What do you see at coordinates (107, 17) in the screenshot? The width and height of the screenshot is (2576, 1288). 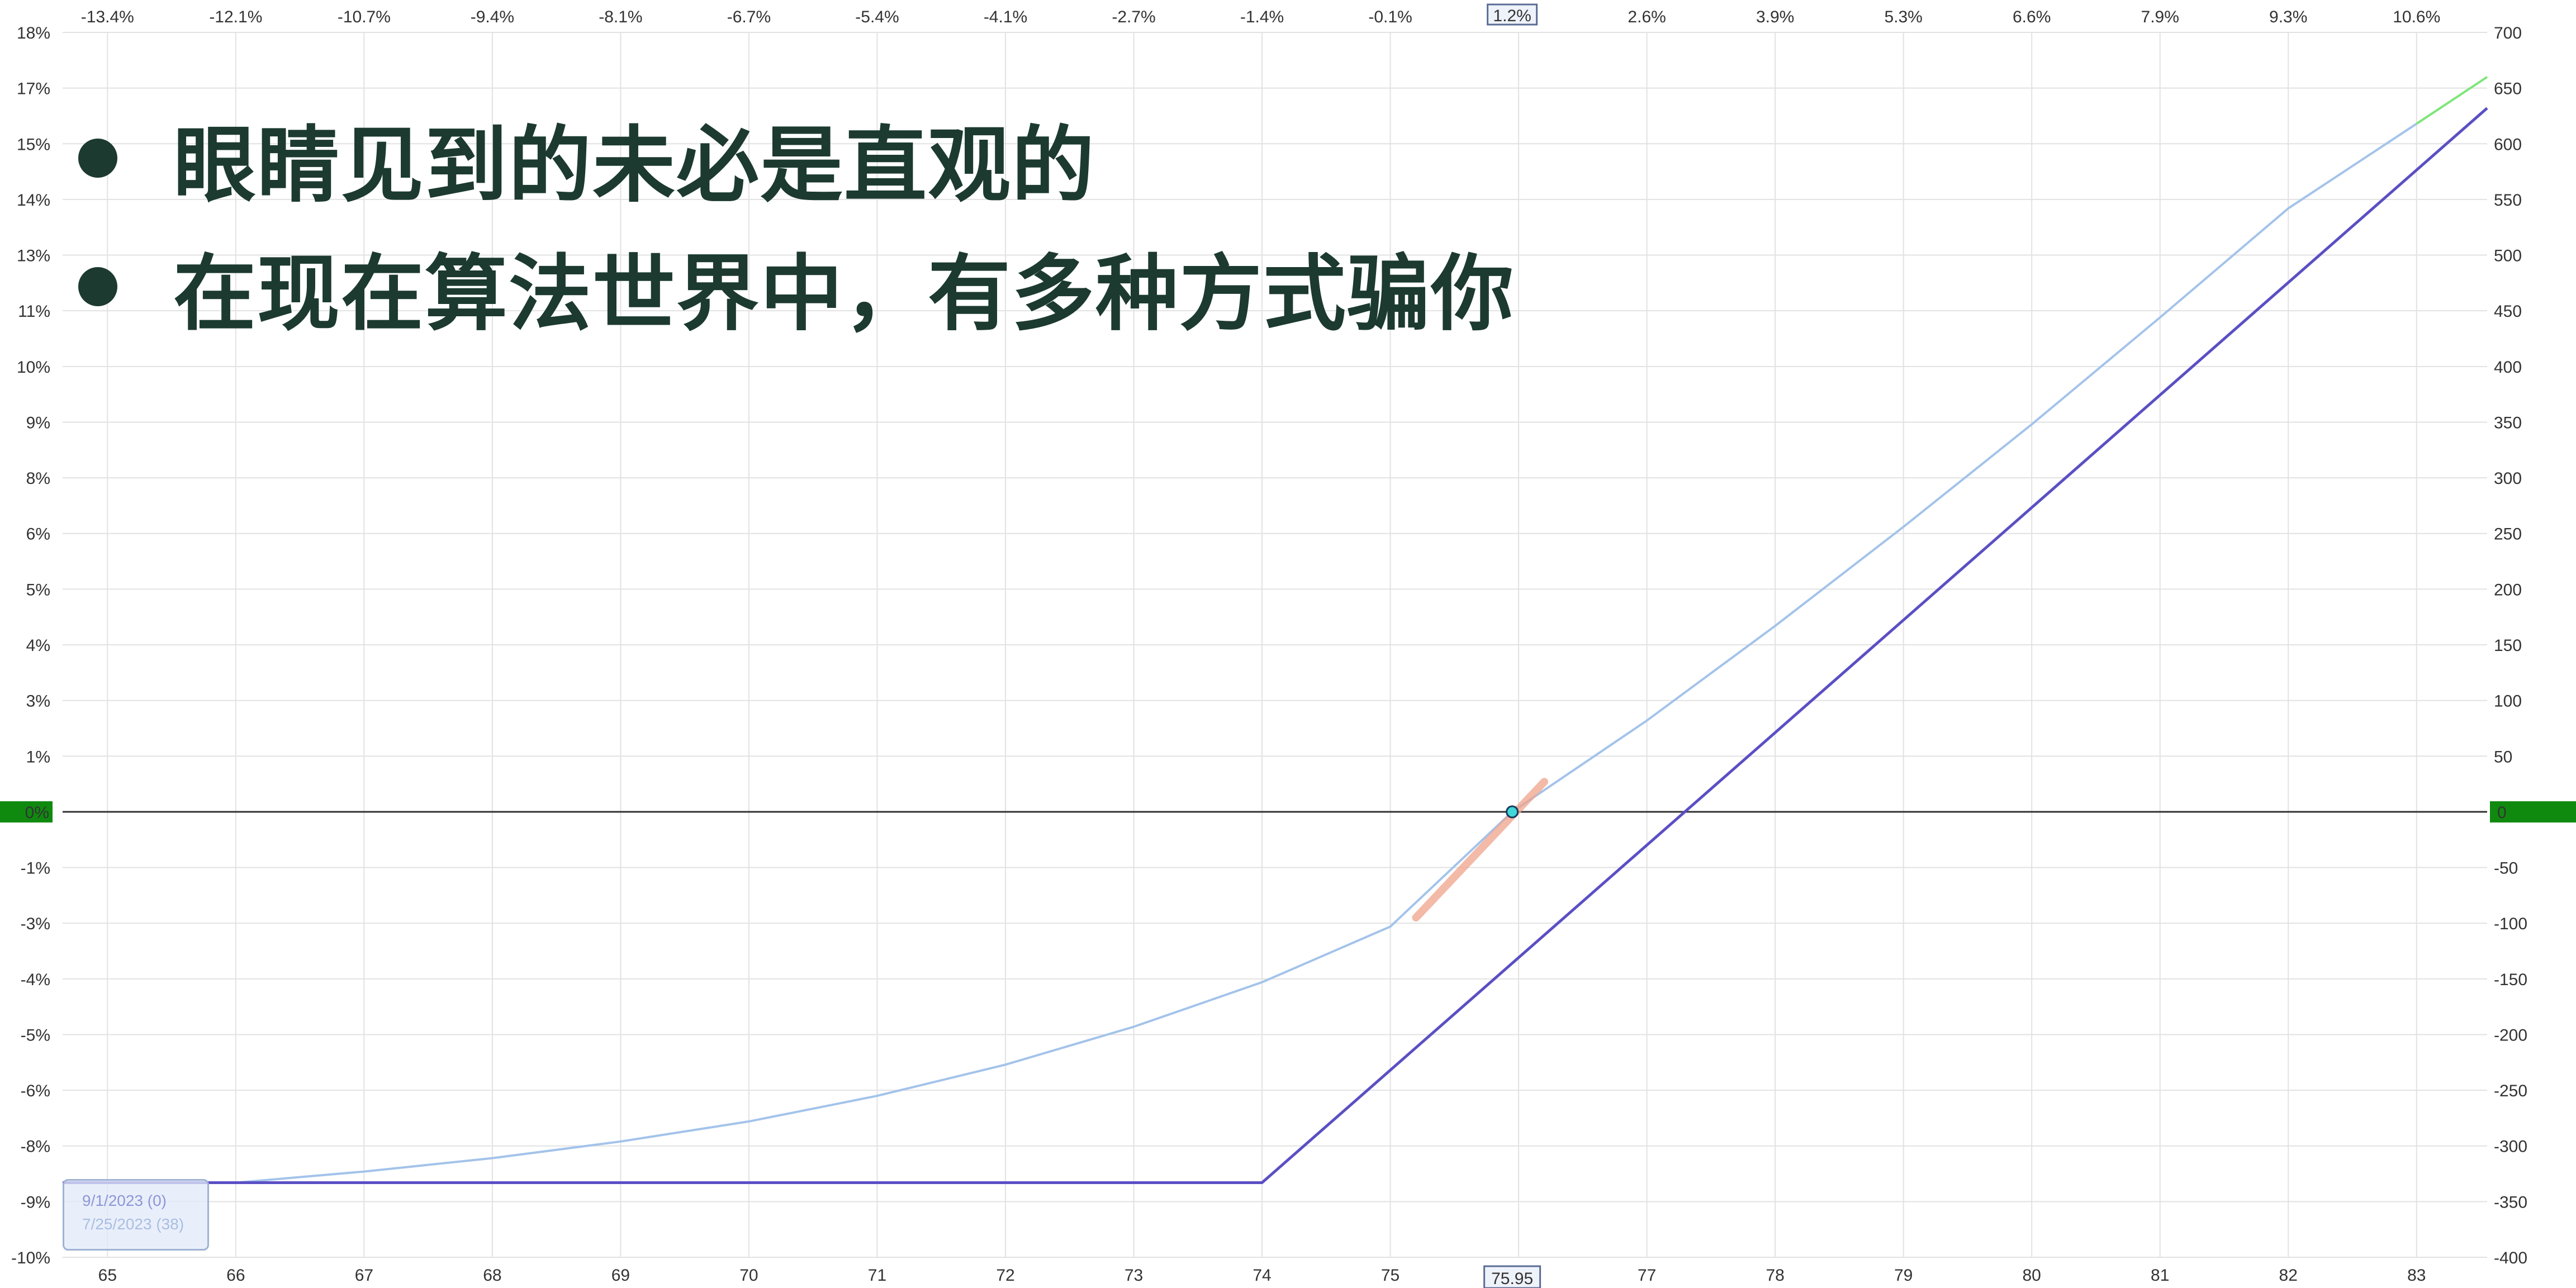 I see `top-tick-label: -13.4%` at bounding box center [107, 17].